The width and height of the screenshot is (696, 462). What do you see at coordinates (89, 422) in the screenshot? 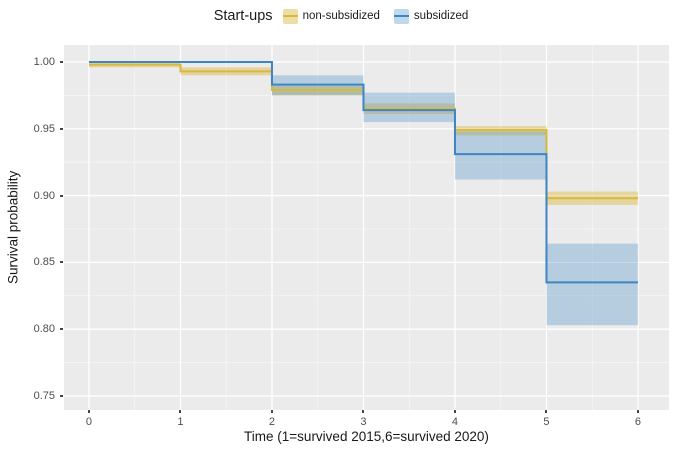
I see `x-tick-label: 0` at bounding box center [89, 422].